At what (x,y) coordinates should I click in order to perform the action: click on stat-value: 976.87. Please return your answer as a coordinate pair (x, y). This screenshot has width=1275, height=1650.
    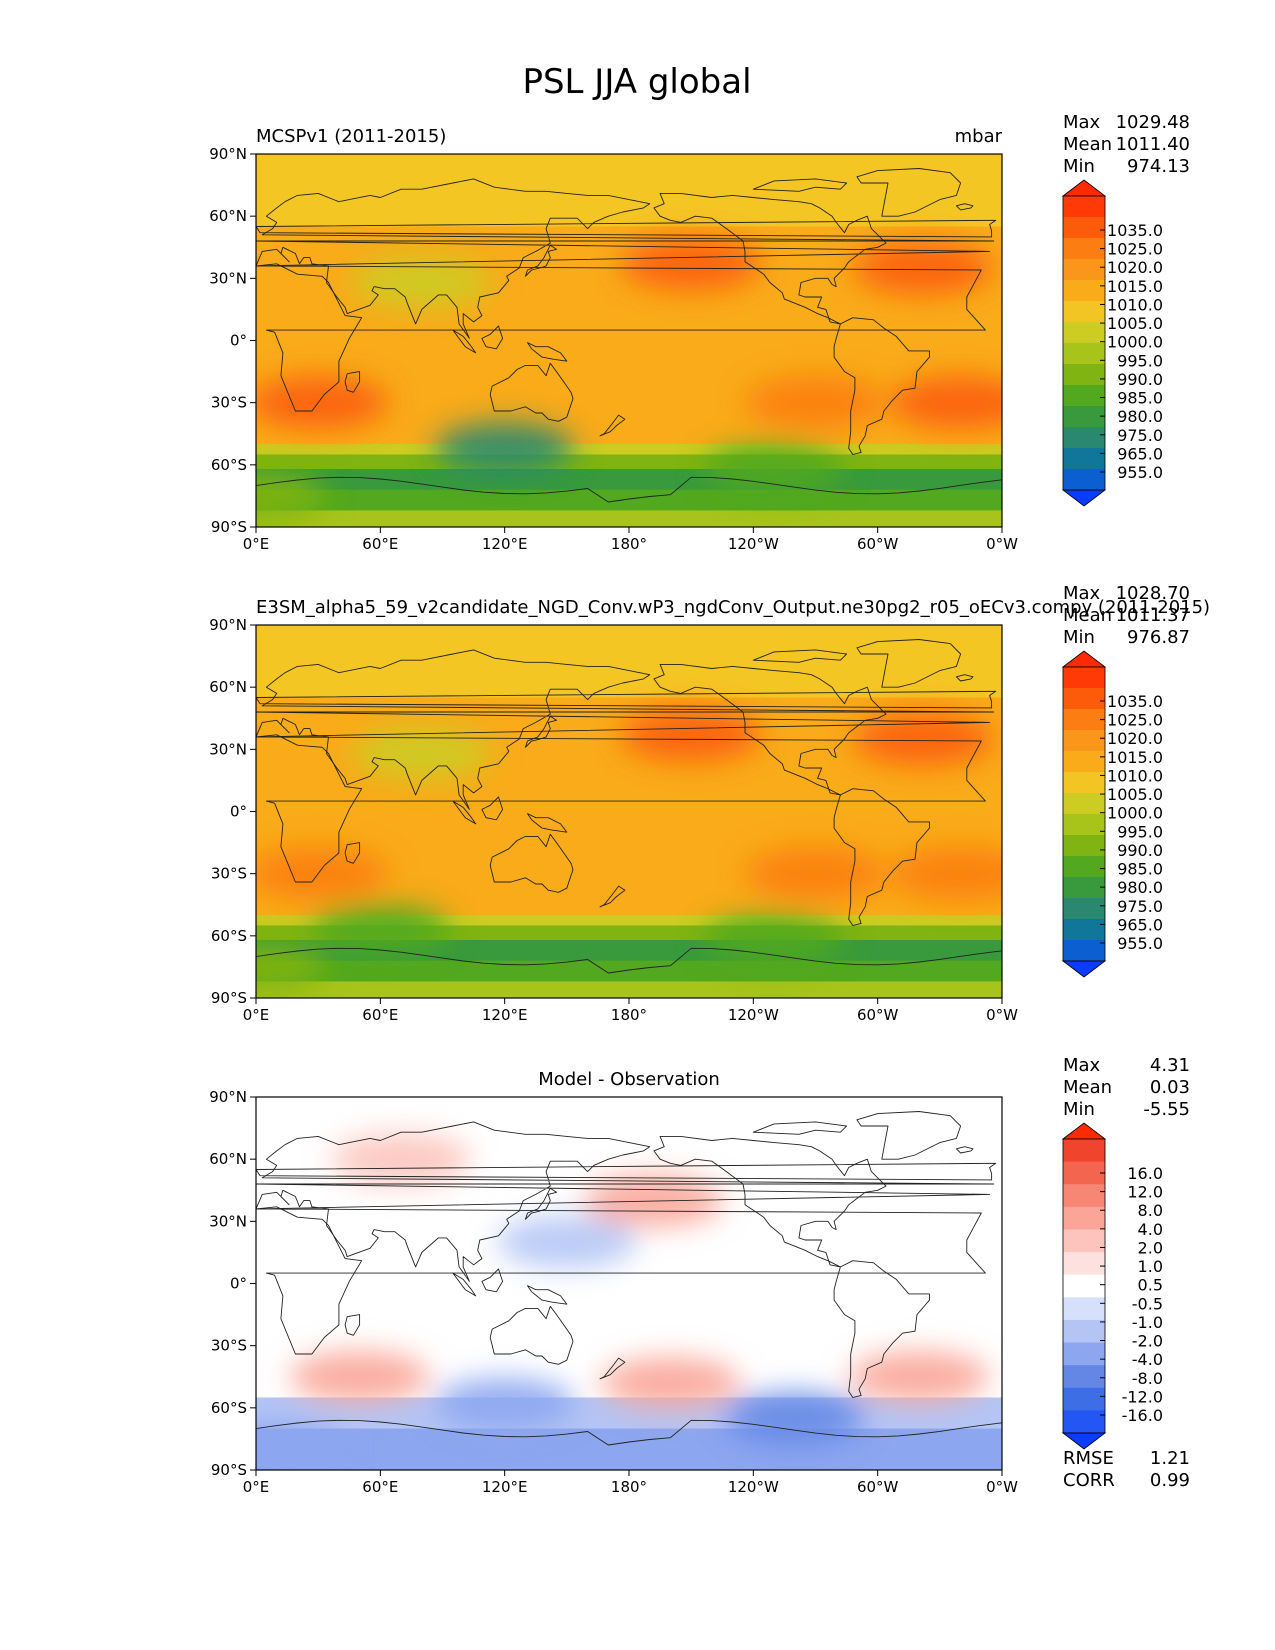
    Looking at the image, I should click on (1158, 637).